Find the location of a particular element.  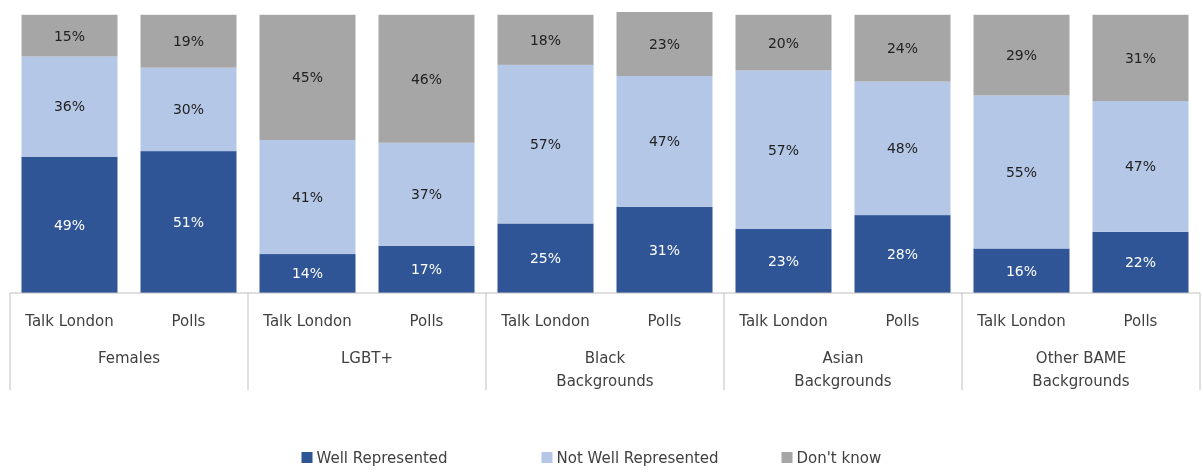

data-label: 55% is located at coordinates (1021, 171).